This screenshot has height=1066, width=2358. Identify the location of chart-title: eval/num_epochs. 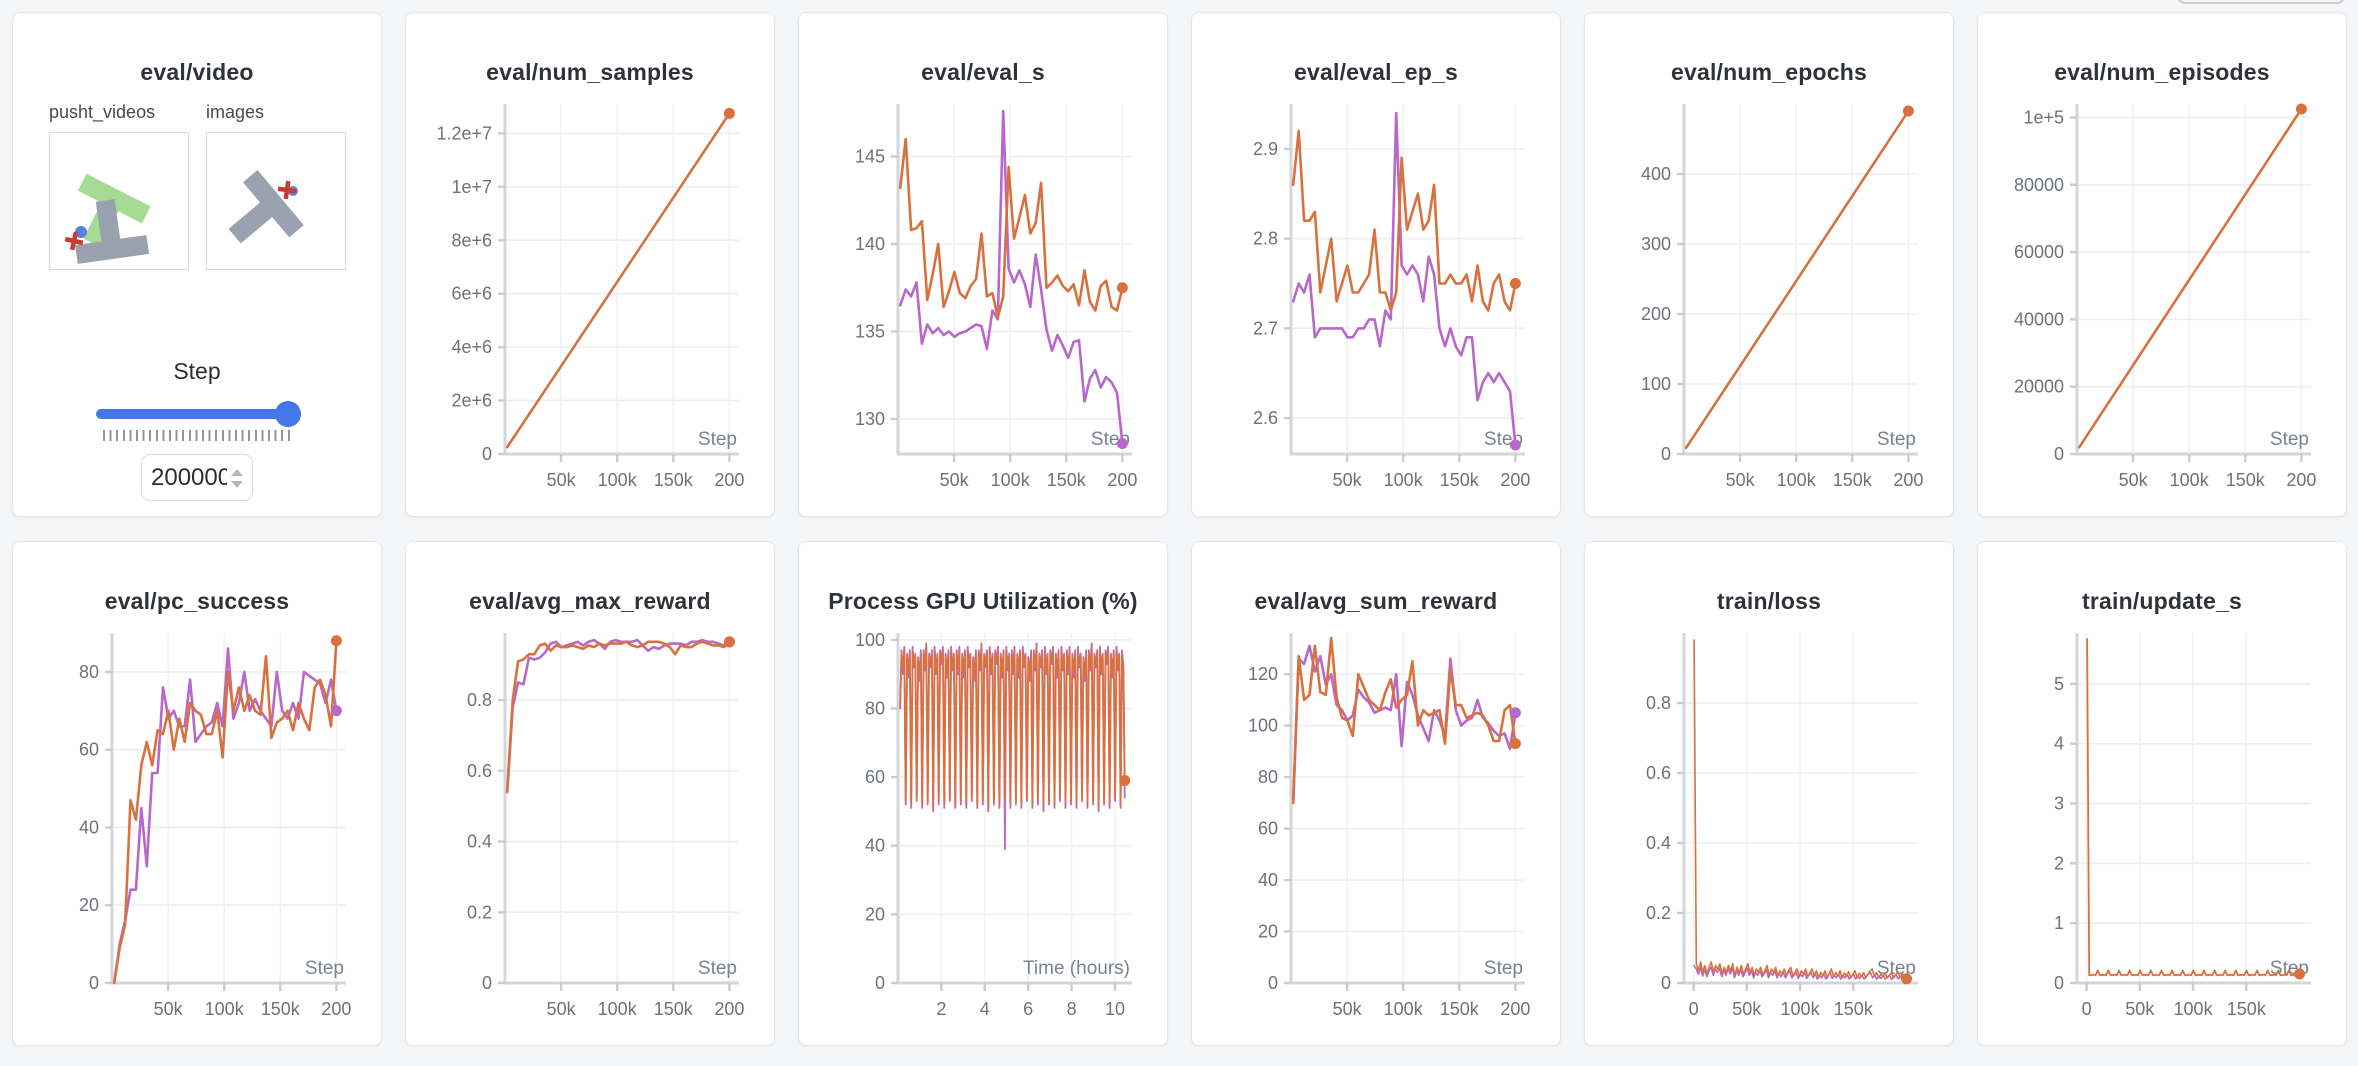
(1769, 72).